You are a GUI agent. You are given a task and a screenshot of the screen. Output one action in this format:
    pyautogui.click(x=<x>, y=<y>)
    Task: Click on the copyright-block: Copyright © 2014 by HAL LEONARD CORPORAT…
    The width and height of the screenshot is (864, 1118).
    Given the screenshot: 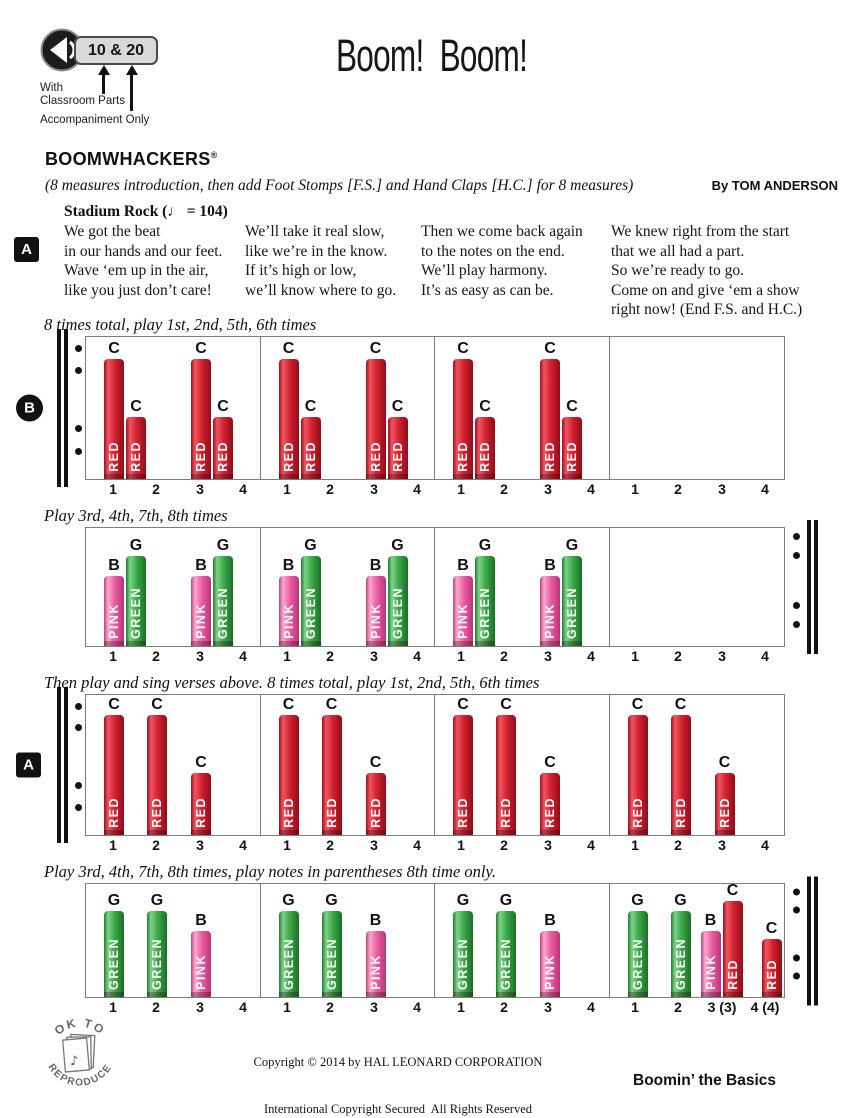 What is the action you would take?
    pyautogui.click(x=398, y=1071)
    